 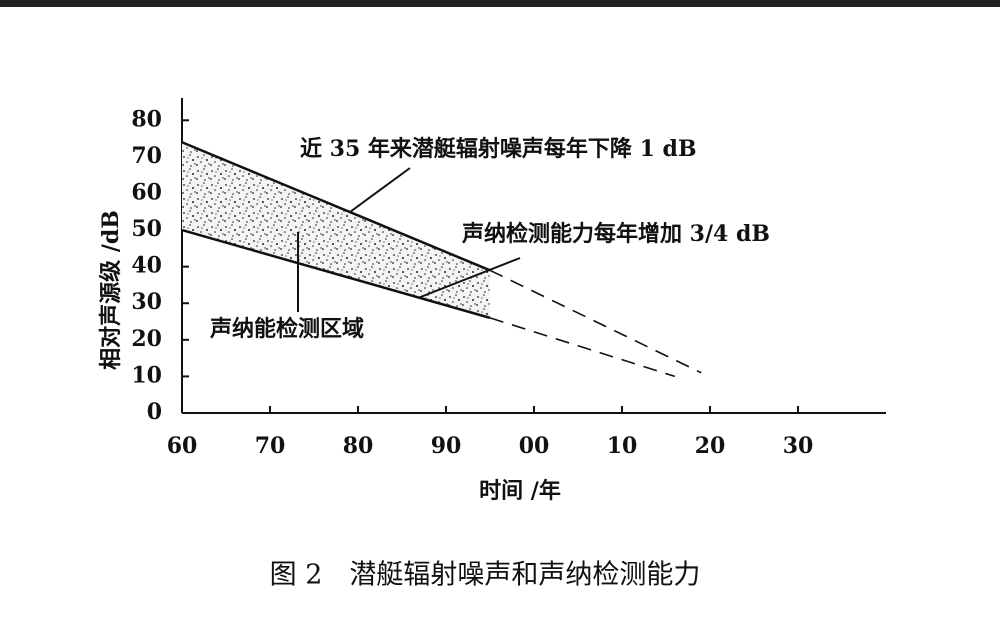 What do you see at coordinates (520, 491) in the screenshot?
I see `x-axis-label: 时间 /年` at bounding box center [520, 491].